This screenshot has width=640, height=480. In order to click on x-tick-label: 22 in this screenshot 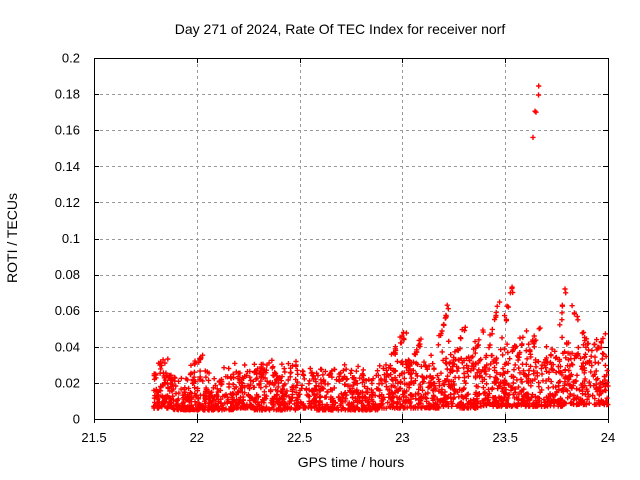, I will do `click(197, 437)`.